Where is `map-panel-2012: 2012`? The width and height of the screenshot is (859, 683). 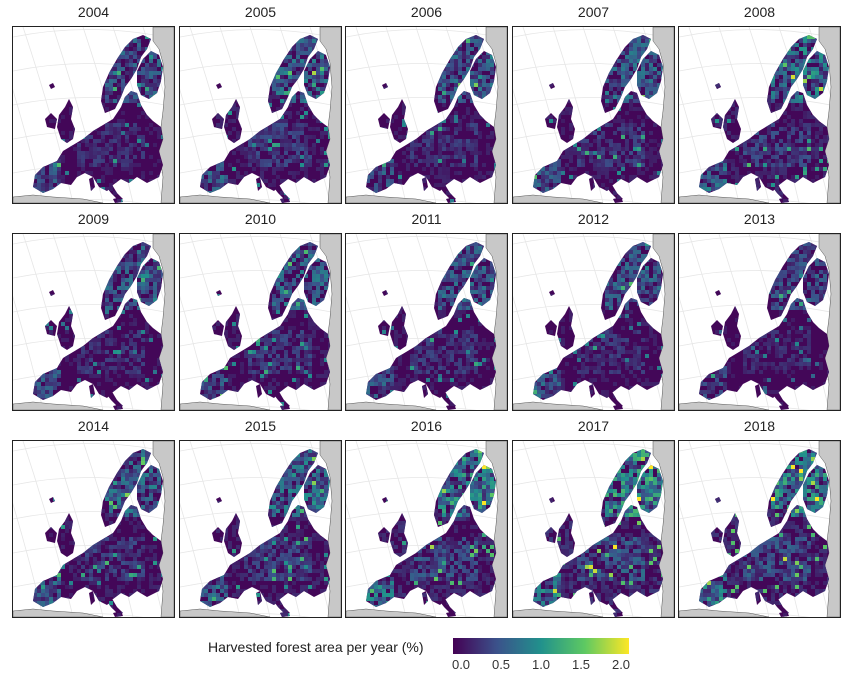
map-panel-2012: 2012 is located at coordinates (593, 311).